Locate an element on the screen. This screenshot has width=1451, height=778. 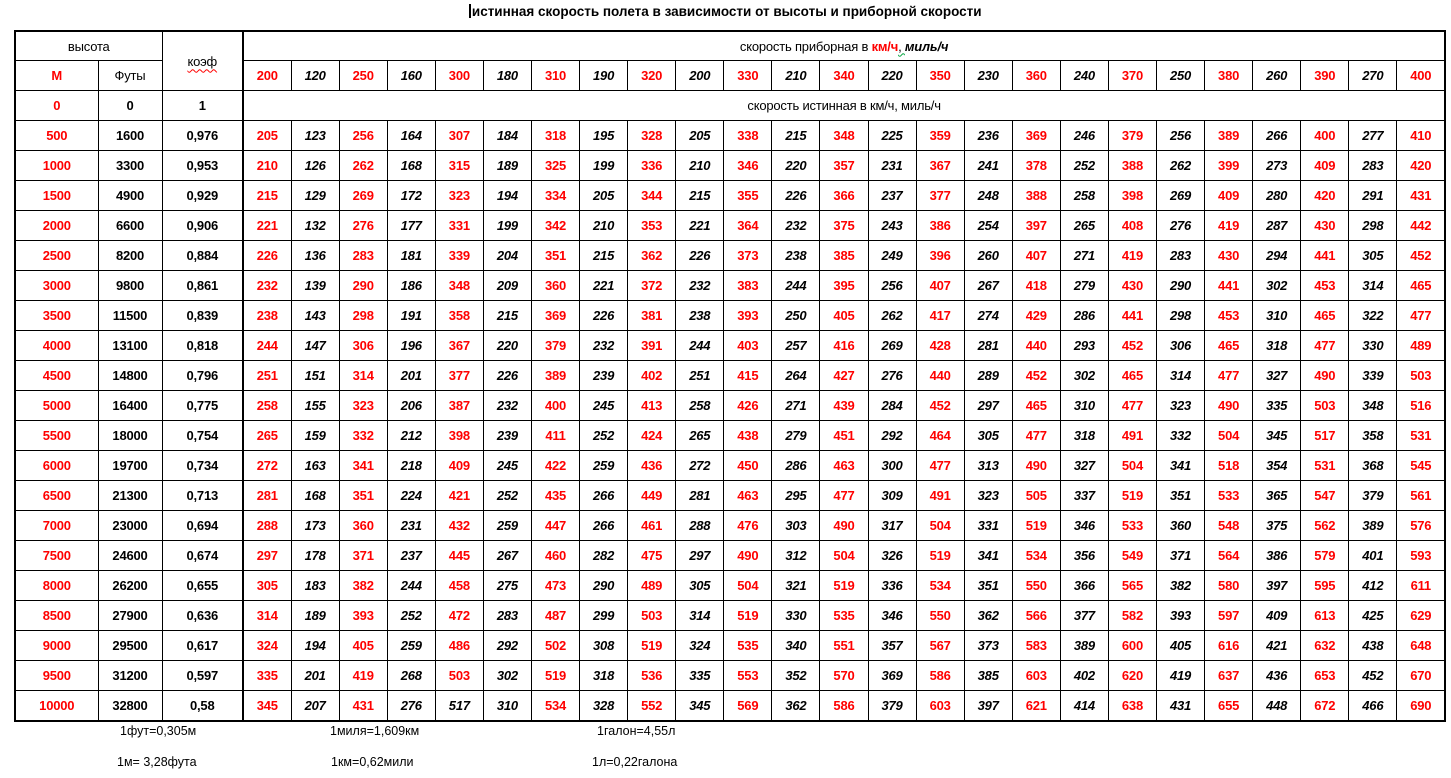
cell-true-speed: 345 is located at coordinates (266, 706).